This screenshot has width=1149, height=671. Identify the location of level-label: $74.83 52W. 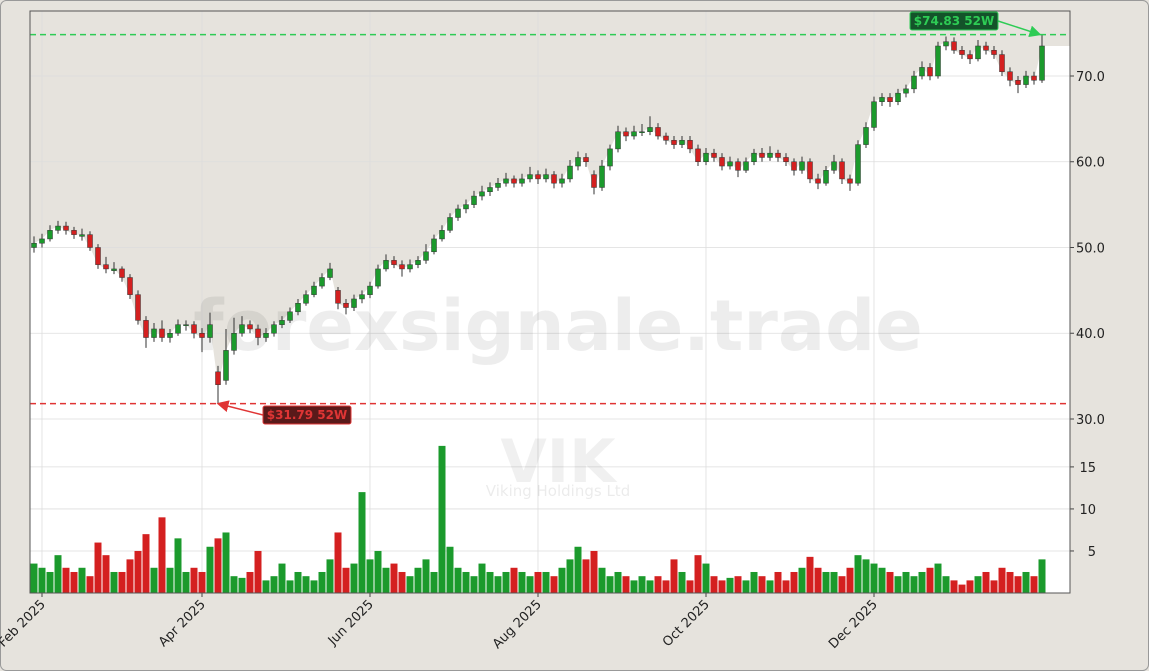
(954, 21).